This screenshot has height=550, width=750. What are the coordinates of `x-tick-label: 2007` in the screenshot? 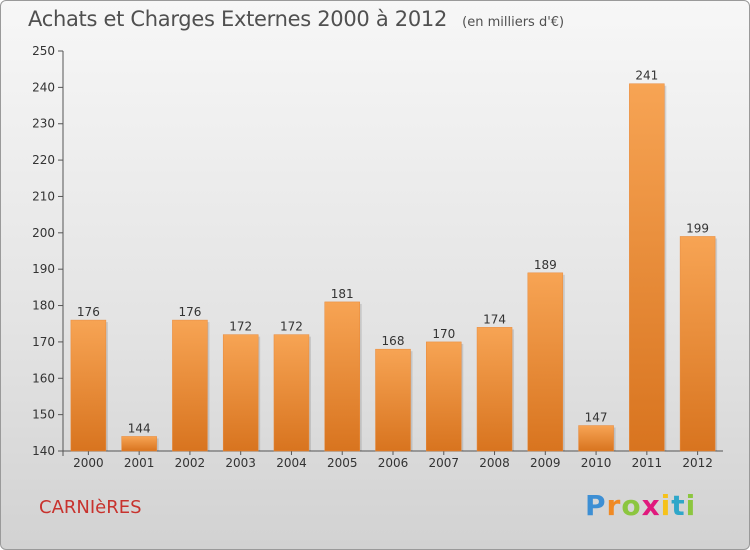 It's located at (443, 463).